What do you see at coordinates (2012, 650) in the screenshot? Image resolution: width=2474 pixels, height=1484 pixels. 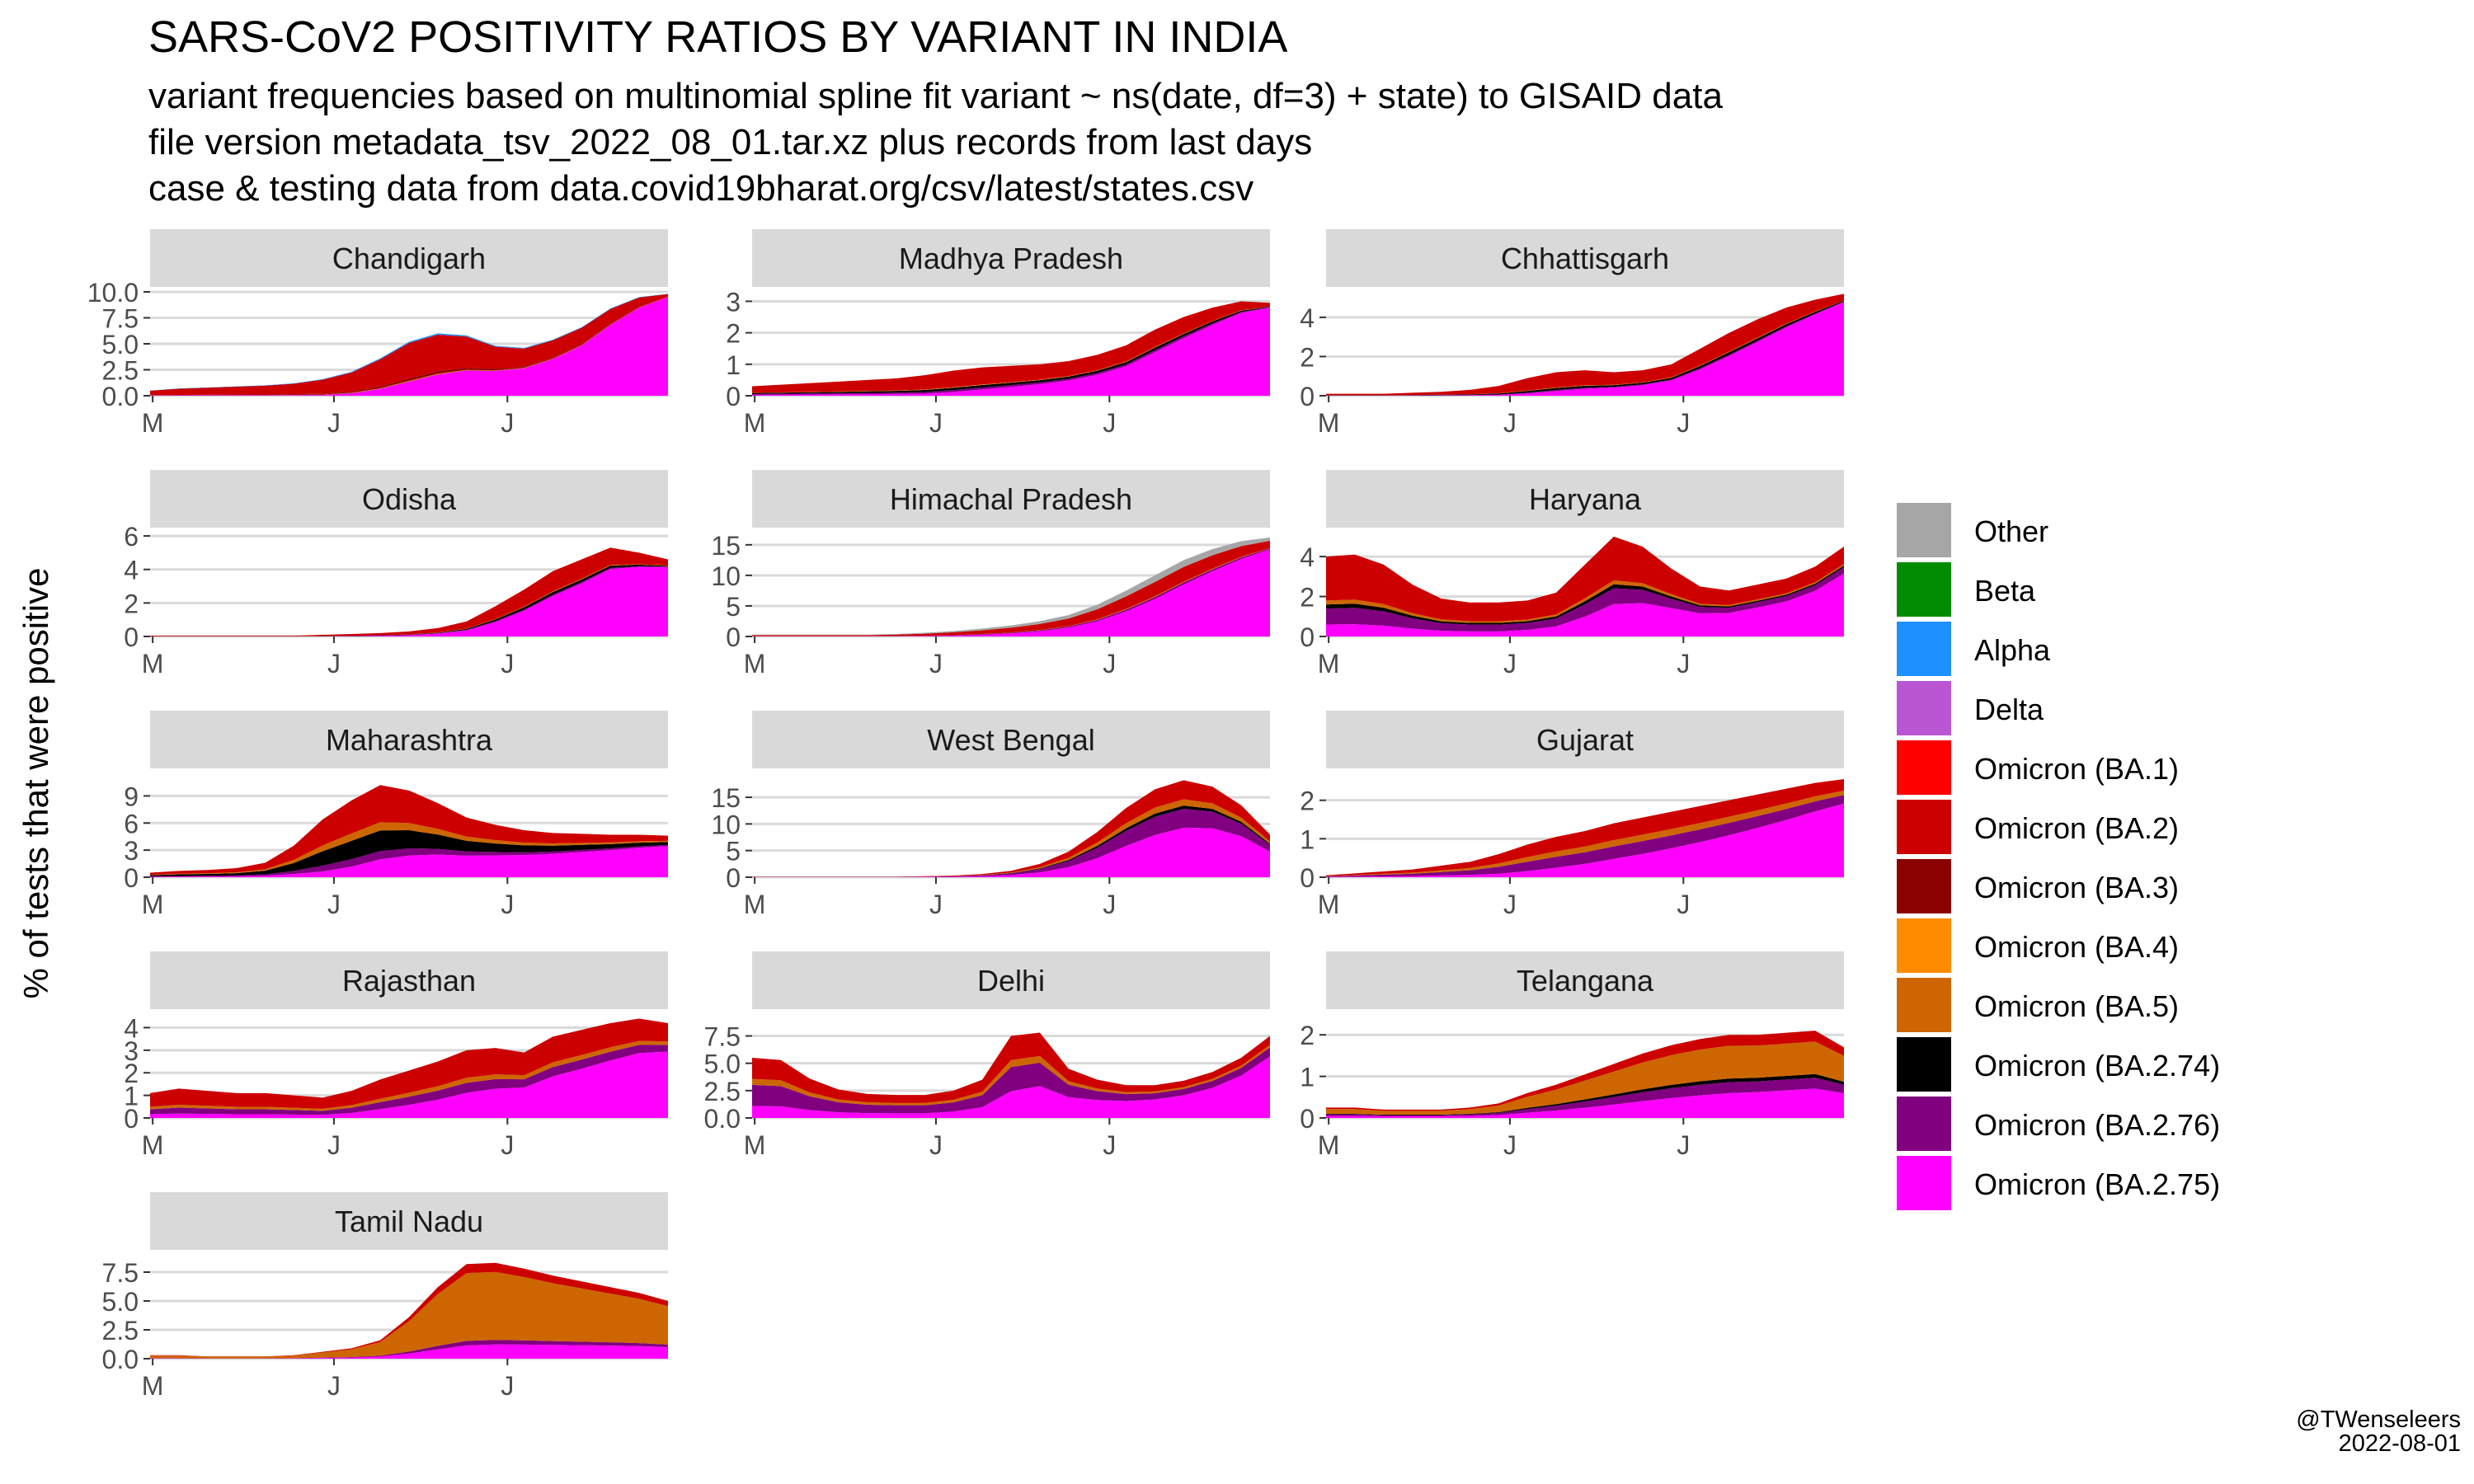 I see `legend-label-alpha: Alpha` at bounding box center [2012, 650].